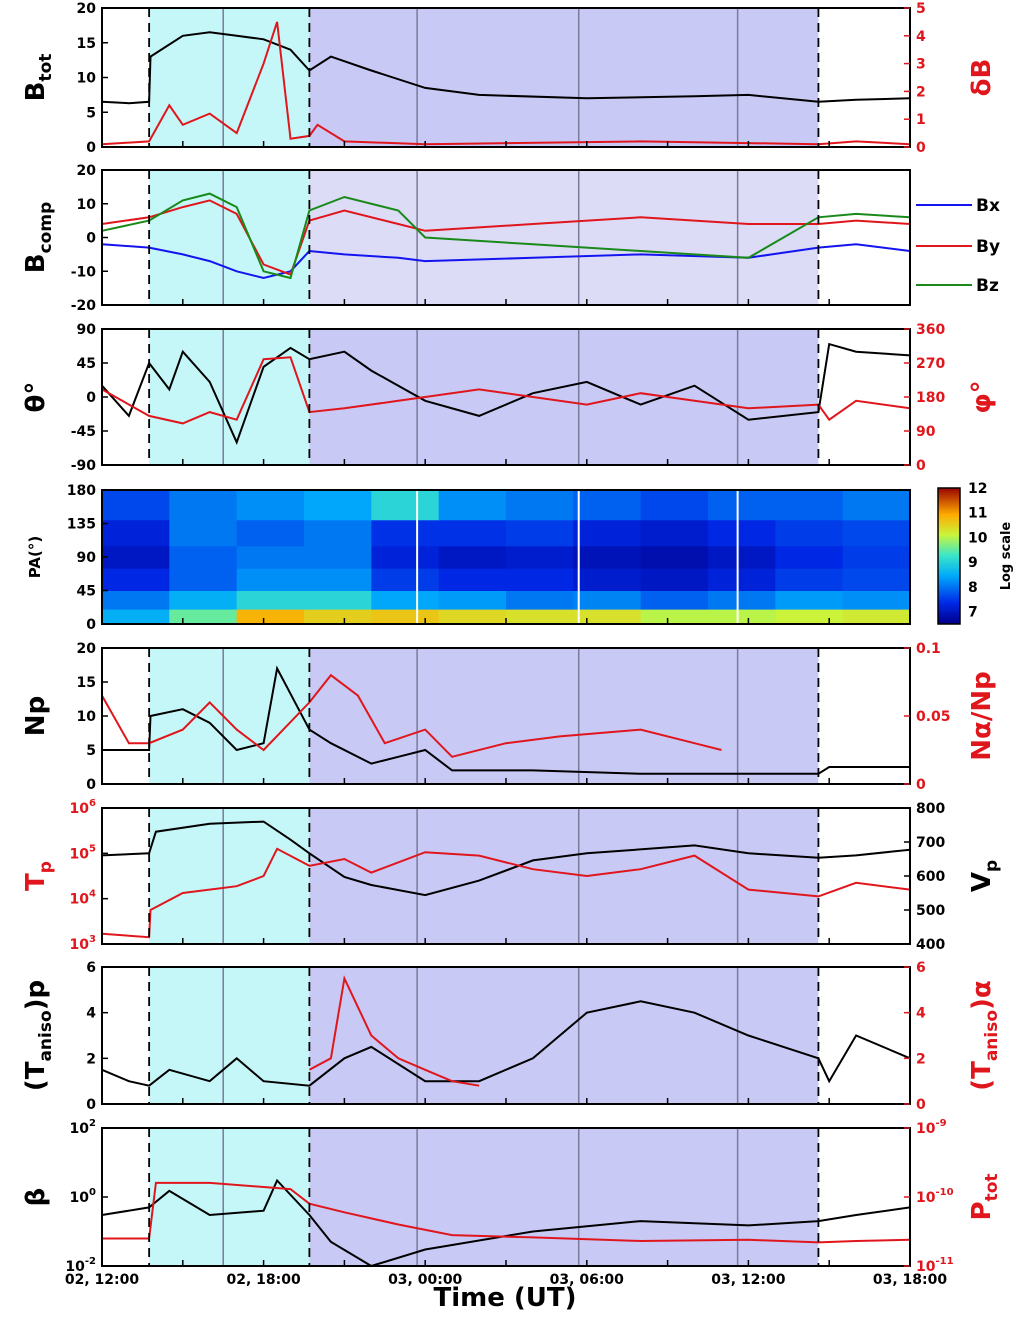 This screenshot has height=1321, width=1022. What do you see at coordinates (504, 1298) in the screenshot?
I see `x-axis-title: Time (UT)` at bounding box center [504, 1298].